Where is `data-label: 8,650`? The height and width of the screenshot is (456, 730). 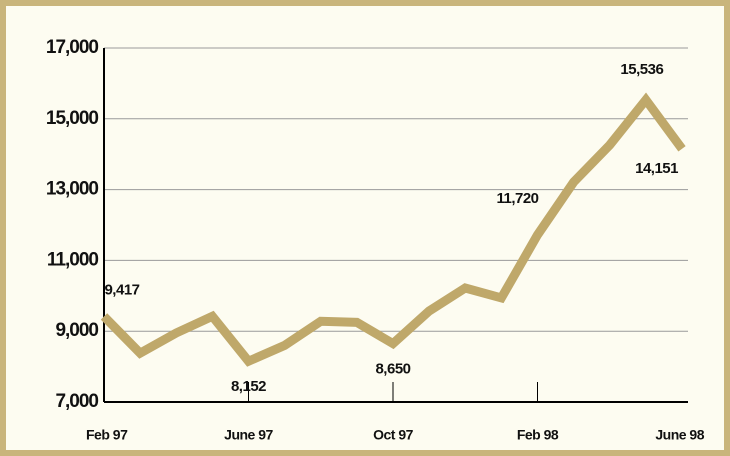
data-label: 8,650 is located at coordinates (392, 369).